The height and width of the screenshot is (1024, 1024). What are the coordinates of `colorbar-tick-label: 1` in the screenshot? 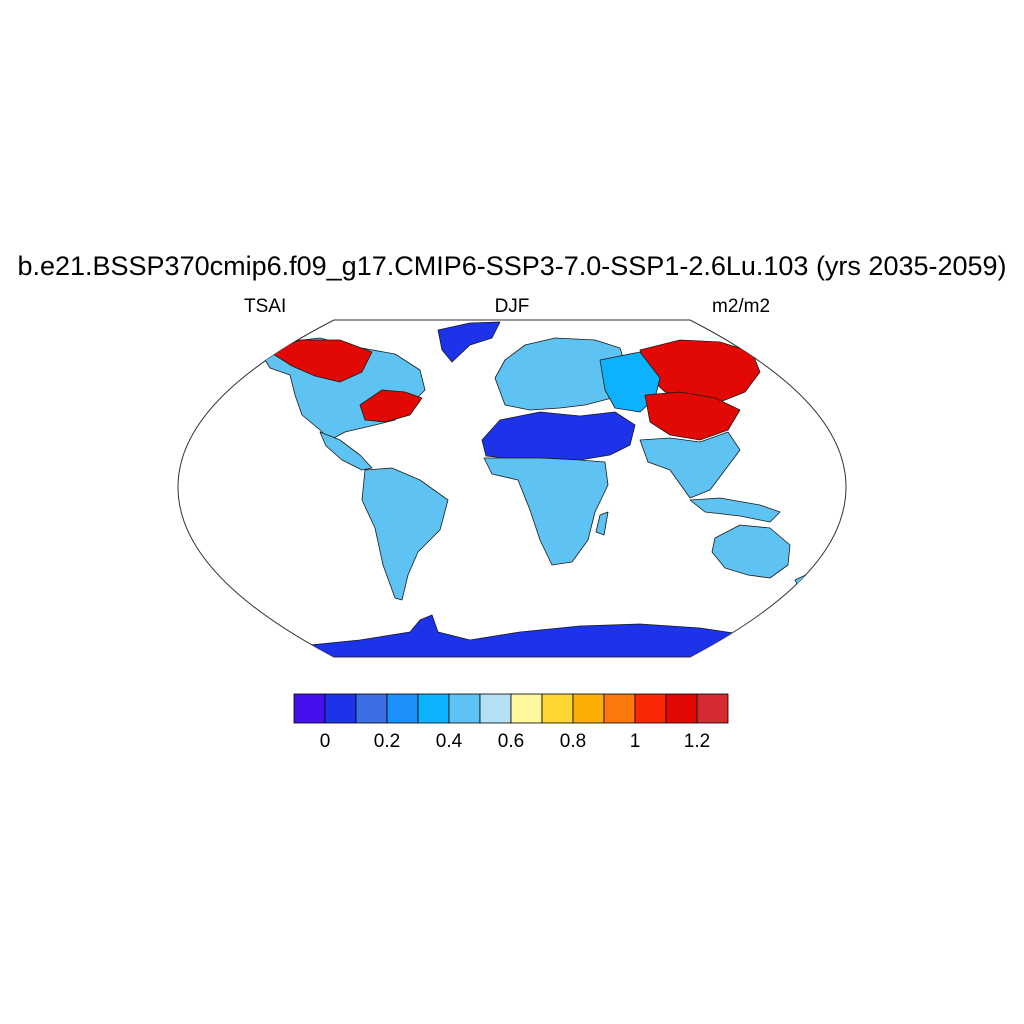 It's located at (635, 741).